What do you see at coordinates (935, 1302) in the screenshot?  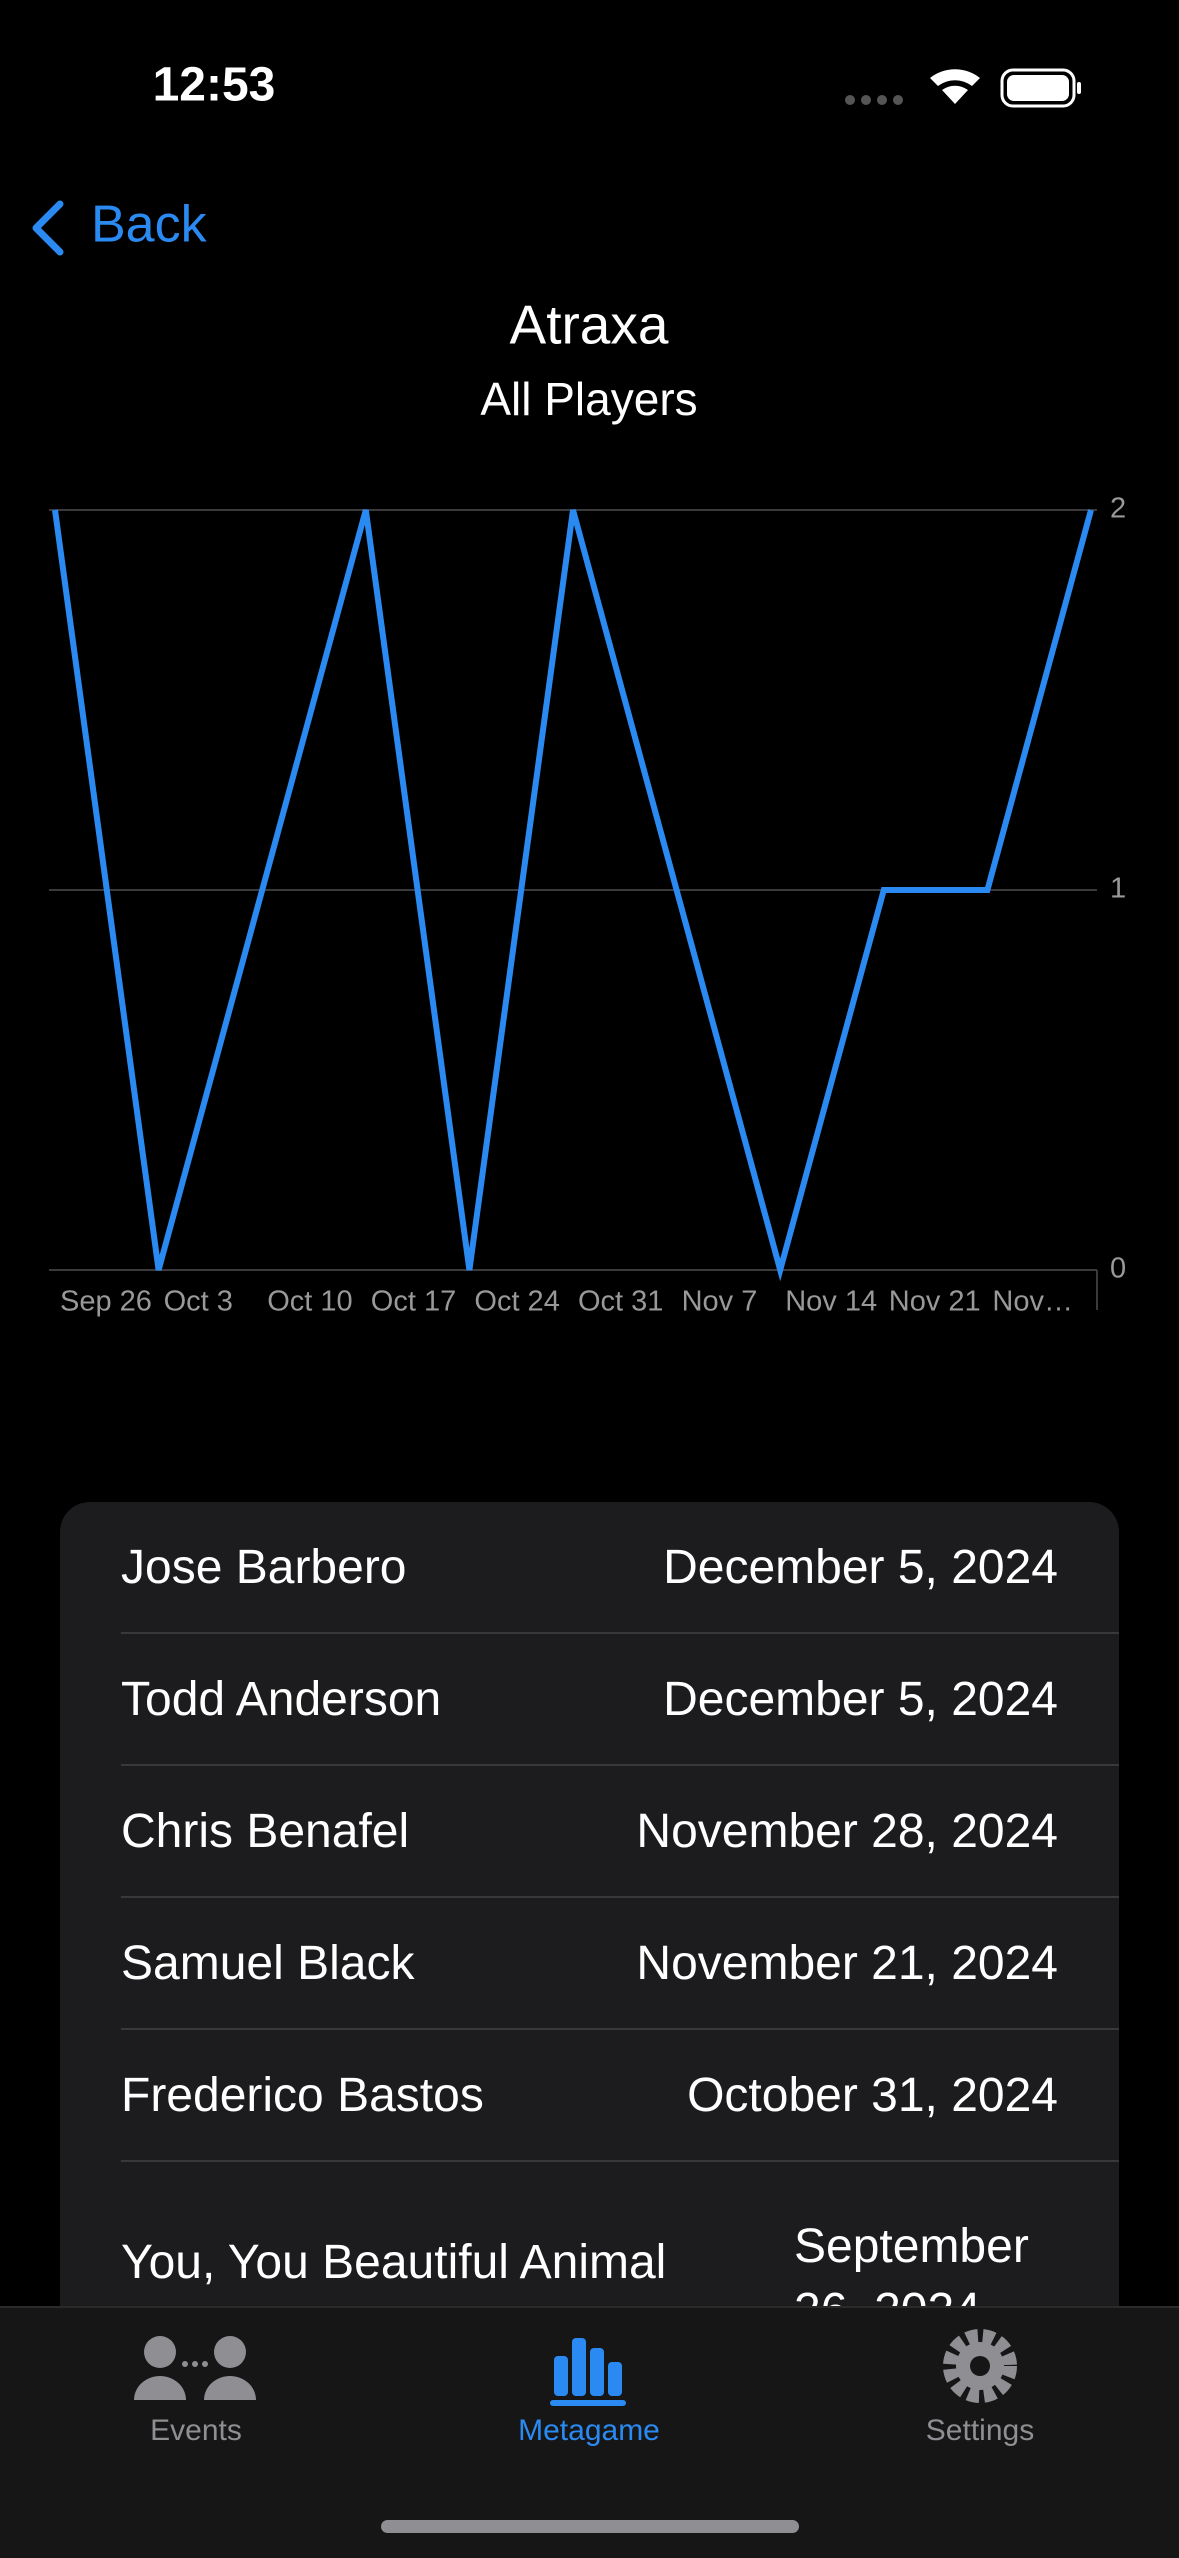 I see `x-tick-label: Nov 21` at bounding box center [935, 1302].